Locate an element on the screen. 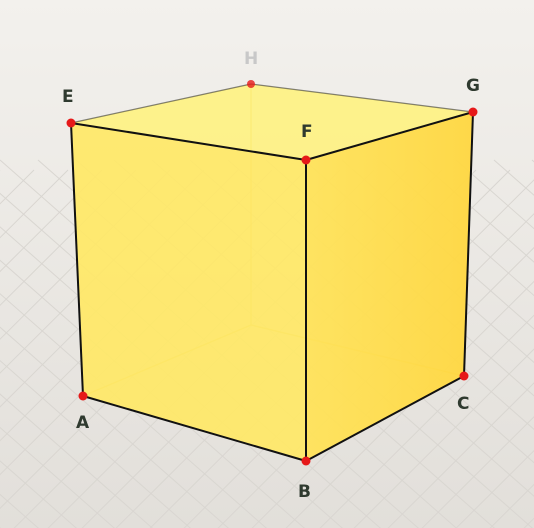 This screenshot has width=534, height=528. face-top is located at coordinates (272, 122).